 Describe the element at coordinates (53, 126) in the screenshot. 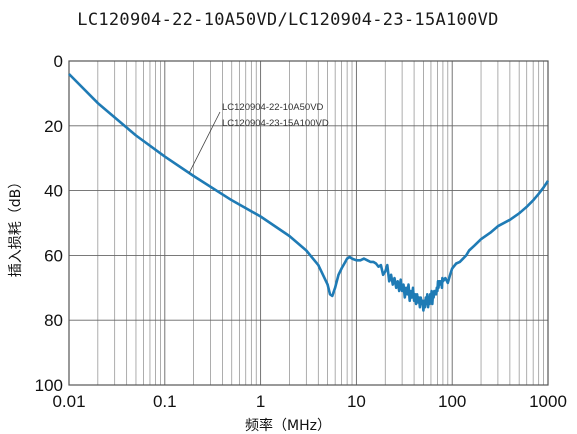

I see `y-tick-label: 20` at that location.